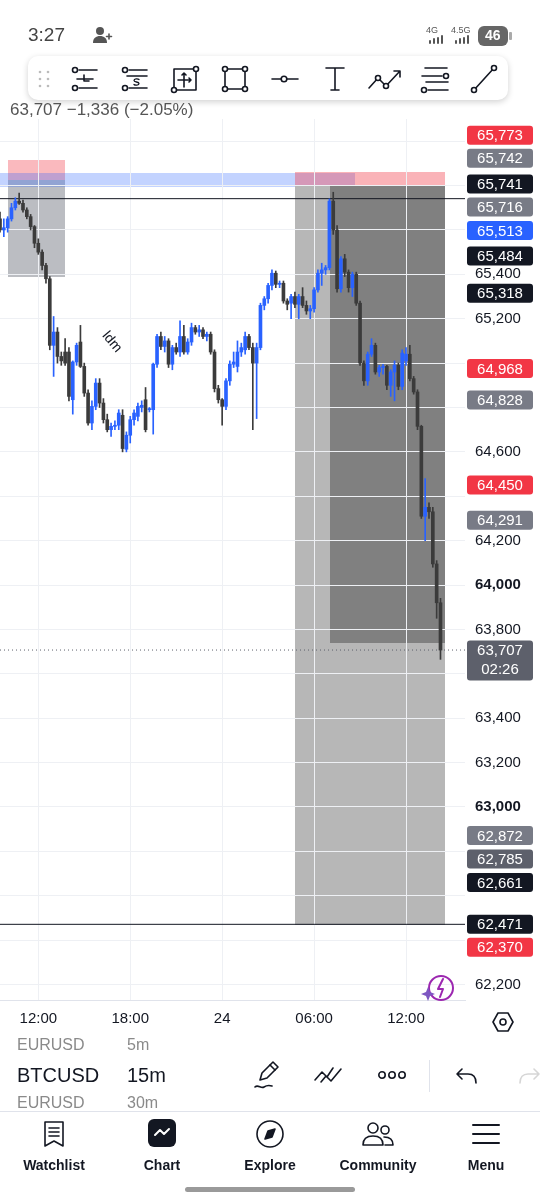 This screenshot has width=540, height=1200. I want to click on ref-line-label: 65,741, so click(500, 184).